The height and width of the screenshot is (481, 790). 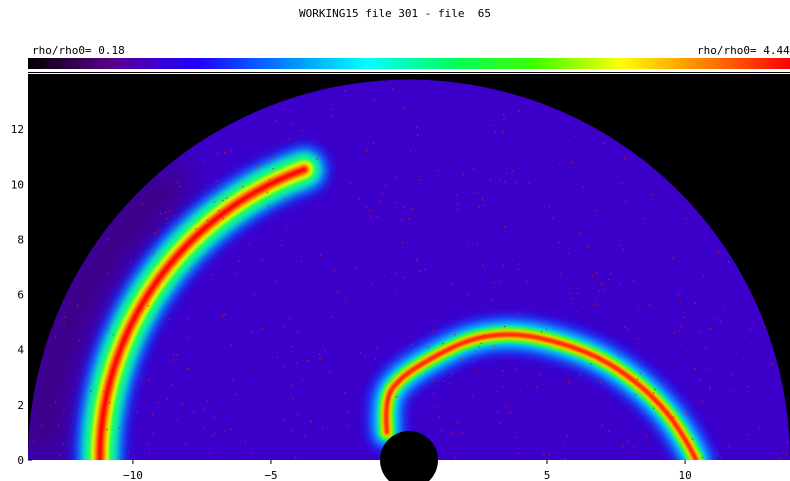 What do you see at coordinates (20, 350) in the screenshot?
I see `y-tick-label: 4` at bounding box center [20, 350].